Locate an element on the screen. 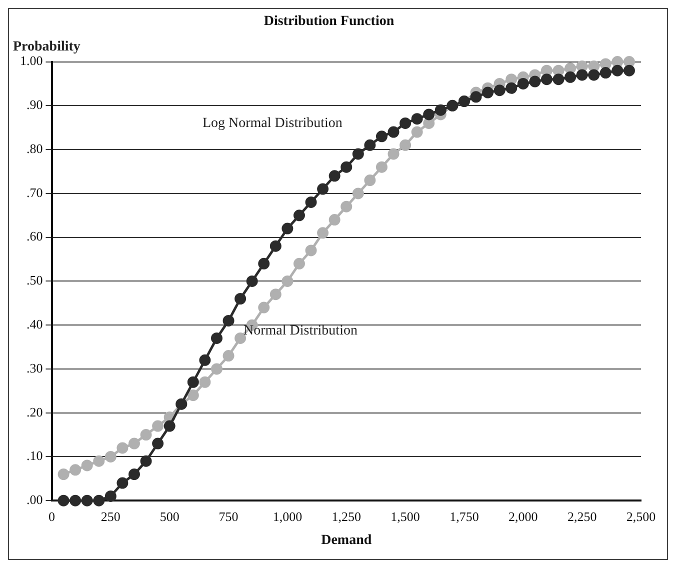 The image size is (676, 570). x-tick-label: 500 is located at coordinates (170, 516).